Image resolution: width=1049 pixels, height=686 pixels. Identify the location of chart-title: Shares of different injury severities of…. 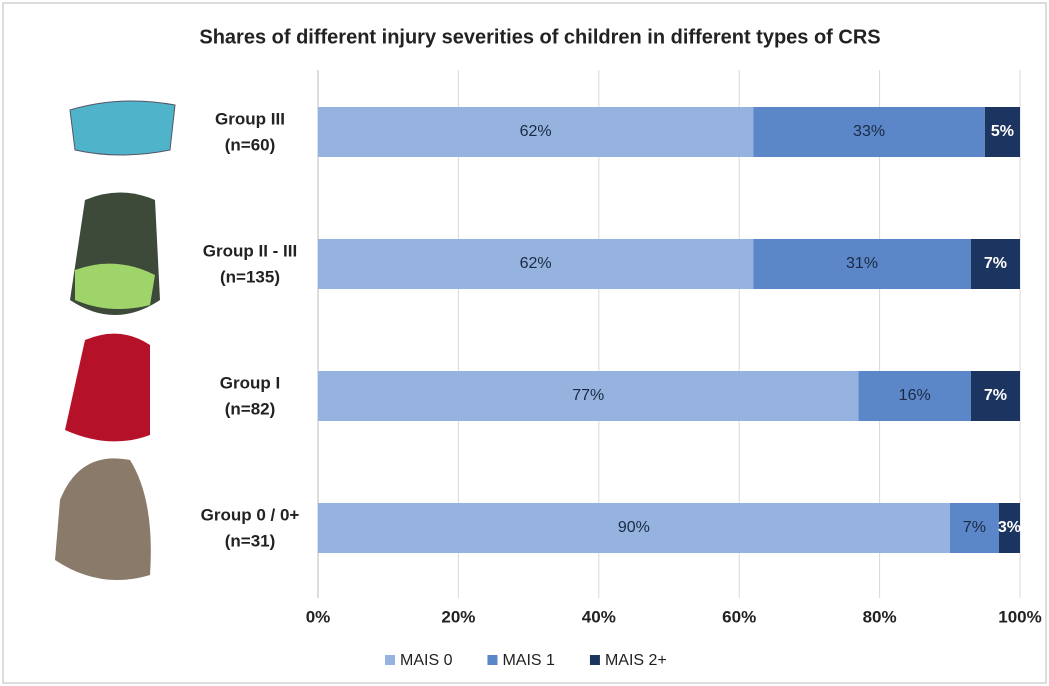
(539, 37).